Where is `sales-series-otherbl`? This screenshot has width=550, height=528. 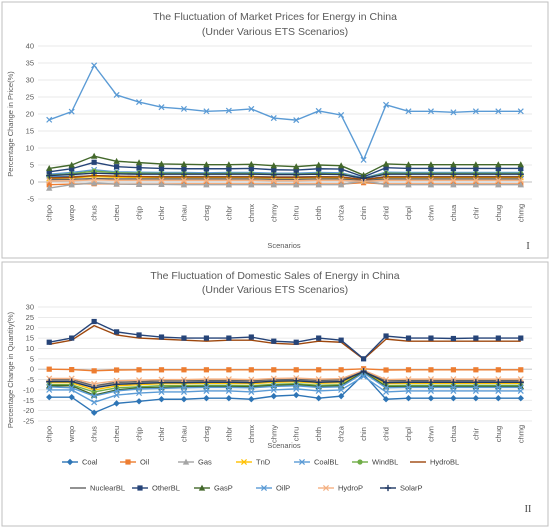 sales-series-otherbl is located at coordinates (285, 340).